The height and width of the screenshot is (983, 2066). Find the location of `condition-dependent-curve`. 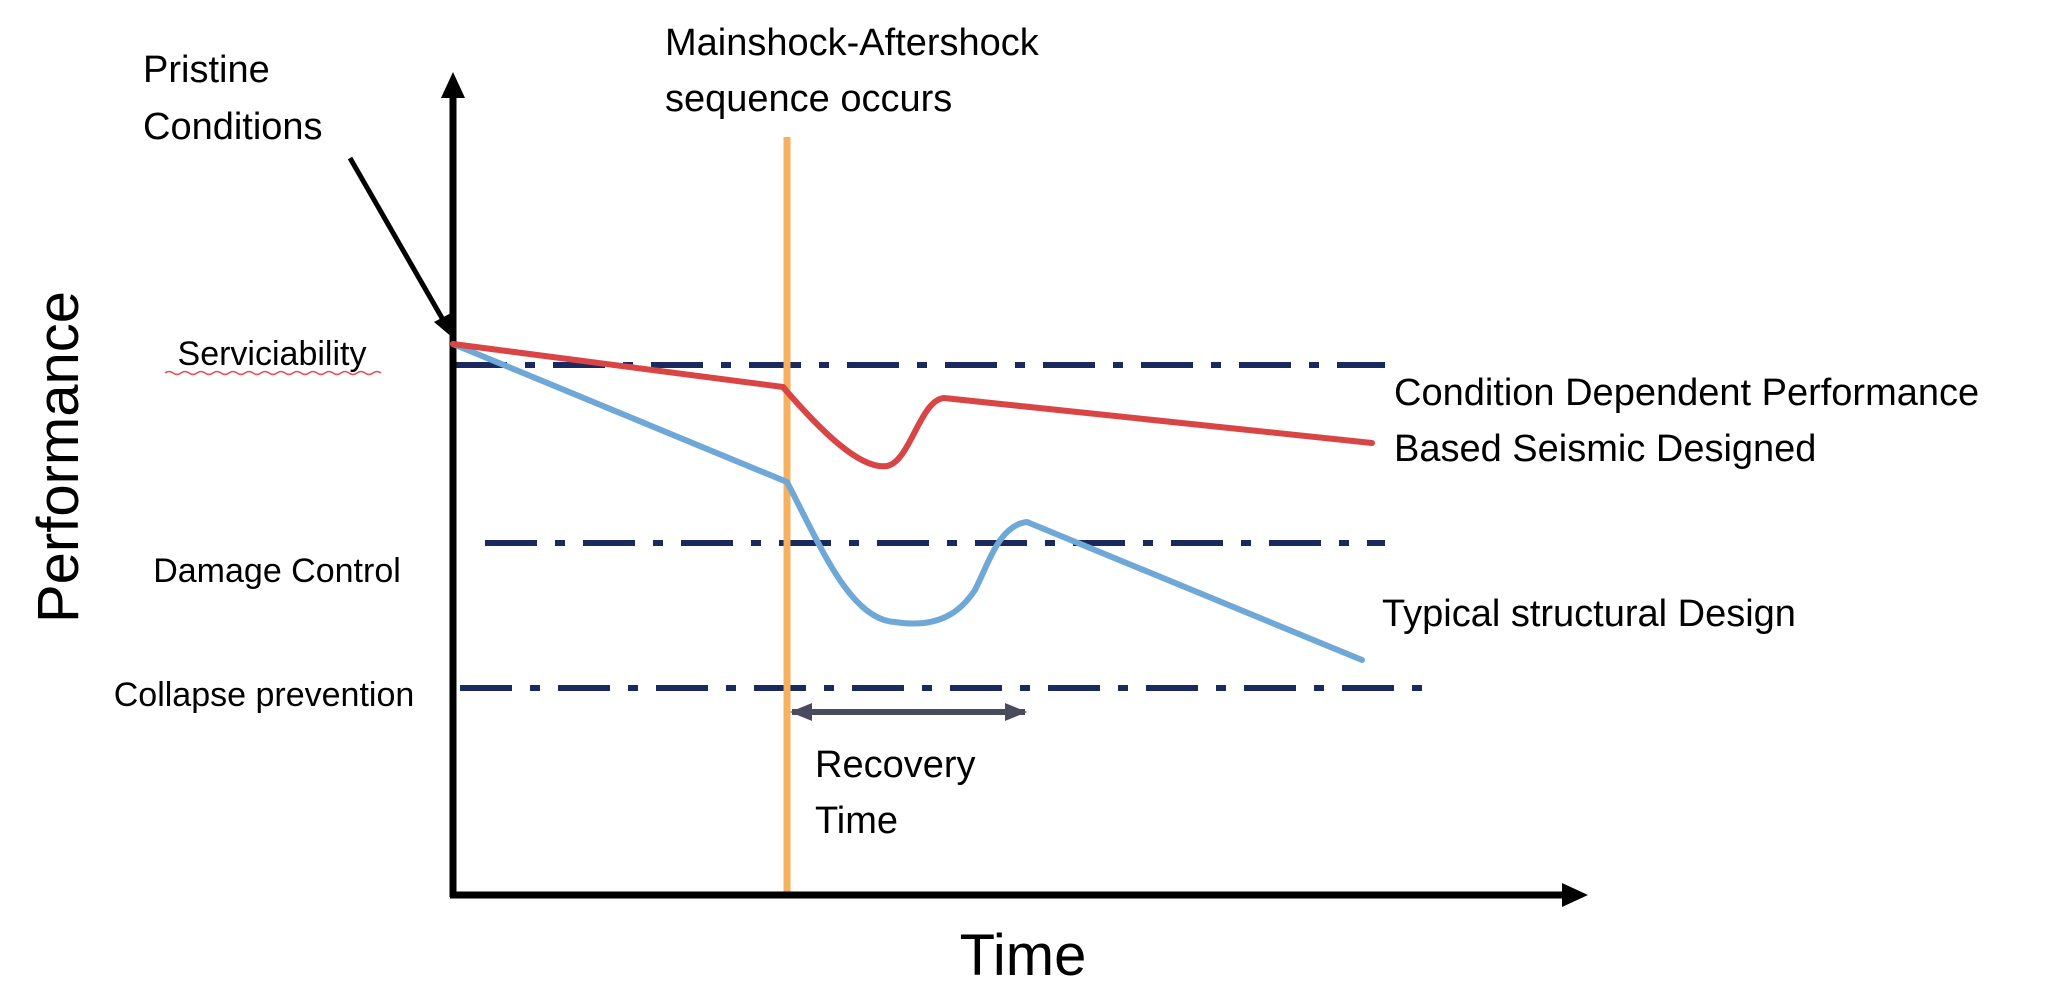

condition-dependent-curve is located at coordinates (912, 405).